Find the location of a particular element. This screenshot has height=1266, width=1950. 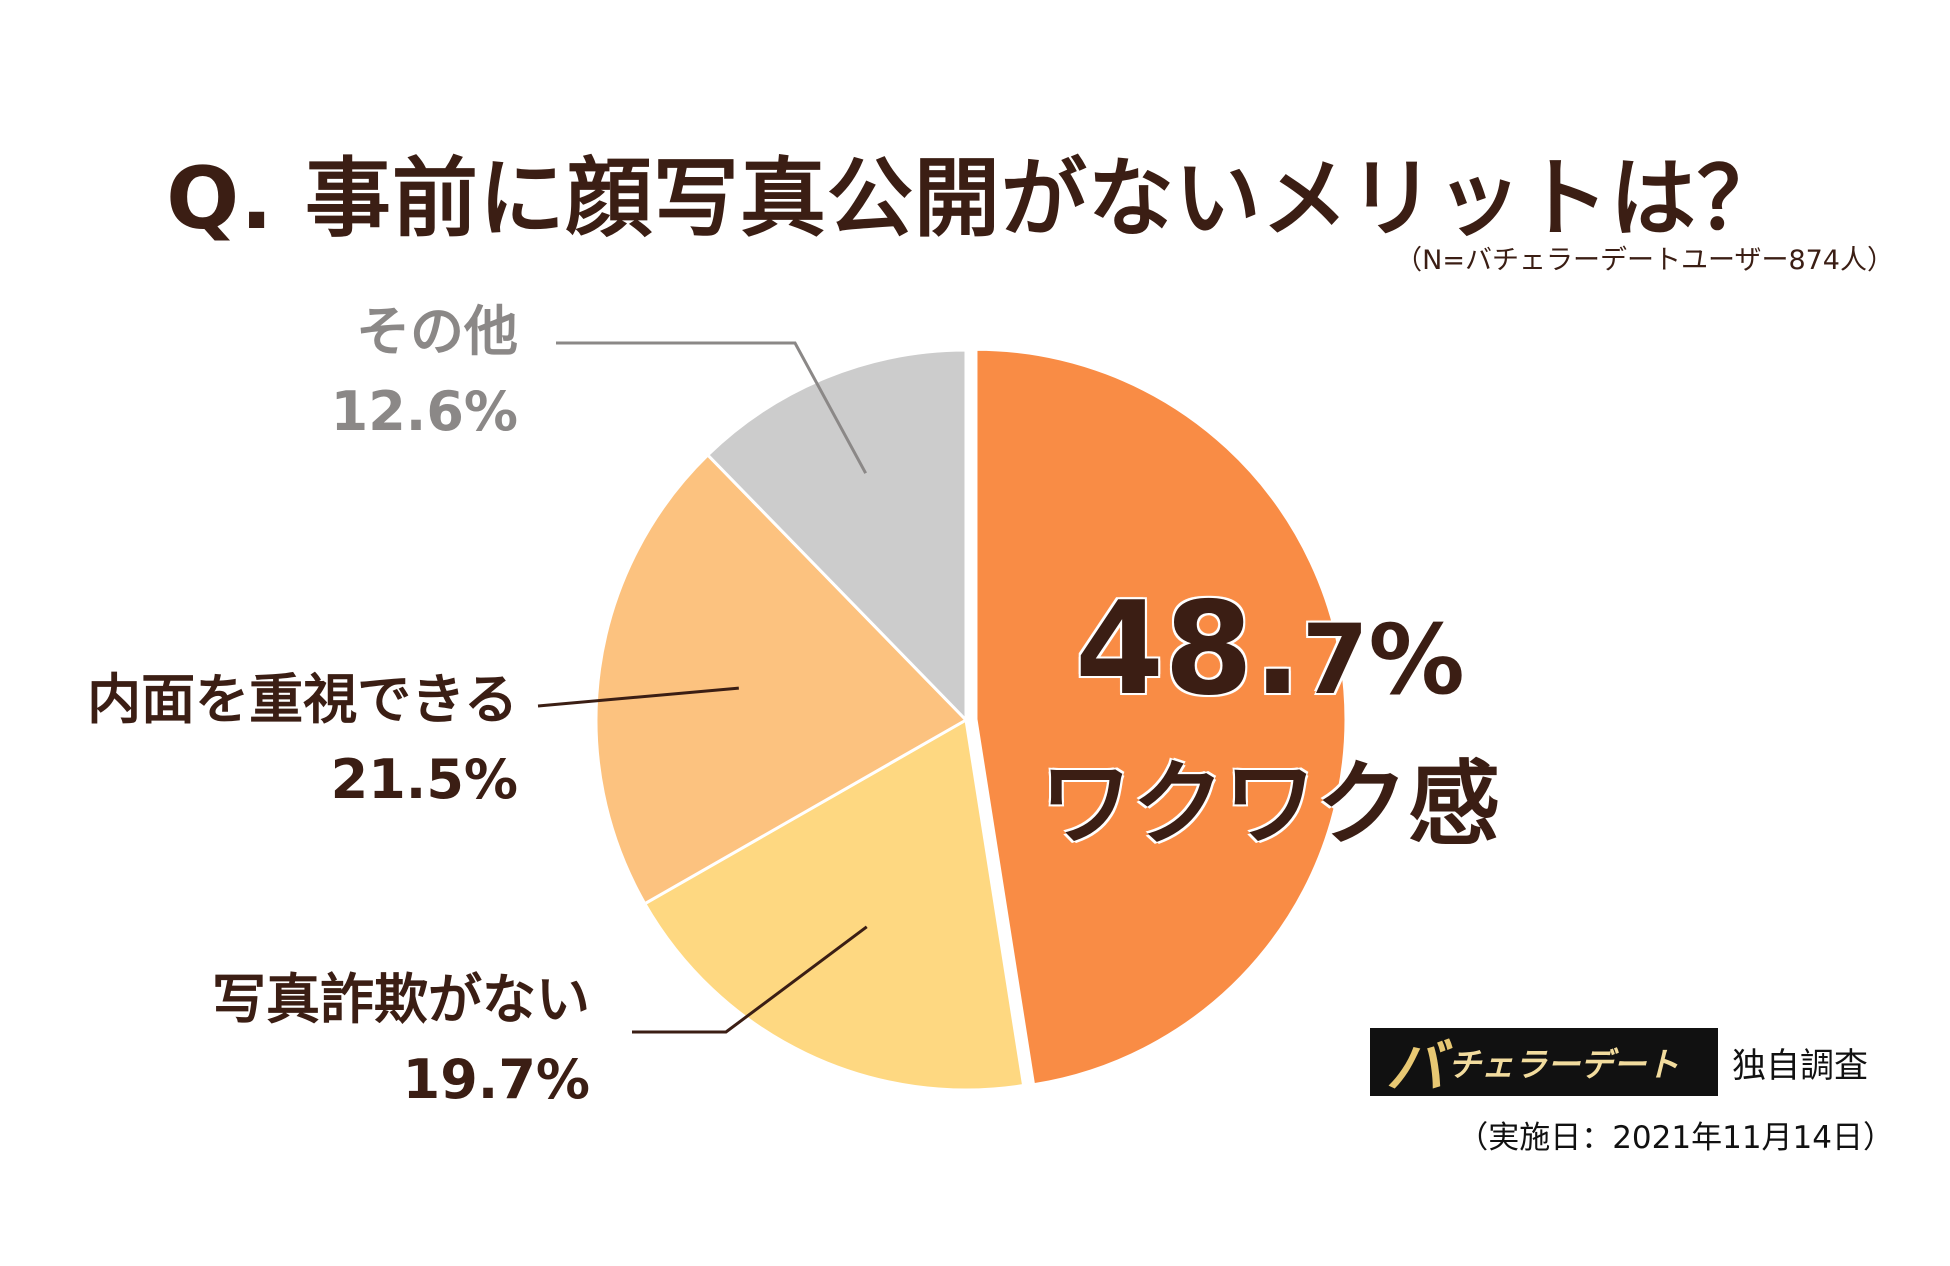

label-other-name: その他 is located at coordinates (437, 331).